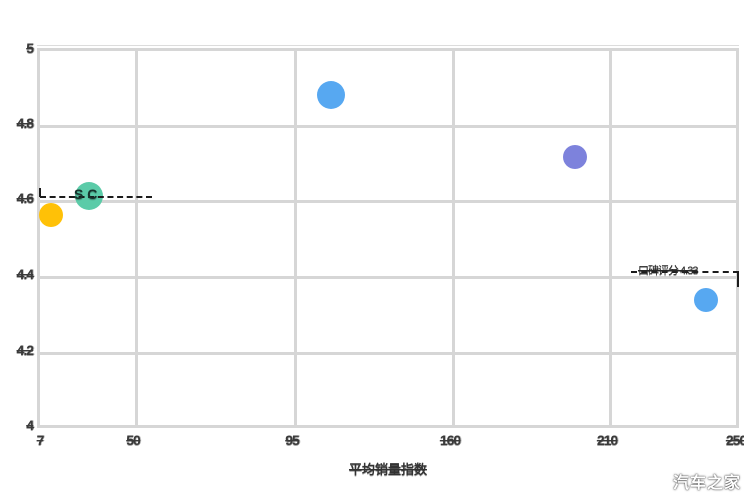 Image resolution: width=744 pixels, height=496 pixels. Describe the element at coordinates (450, 440) in the screenshot. I see `x-axis-tick-label: 160` at that location.